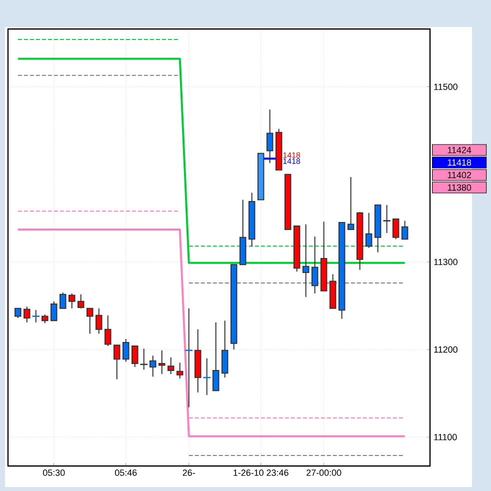 This screenshot has height=491, width=491. Describe the element at coordinates (446, 87) in the screenshot. I see `y-tick-label: 11500` at that location.